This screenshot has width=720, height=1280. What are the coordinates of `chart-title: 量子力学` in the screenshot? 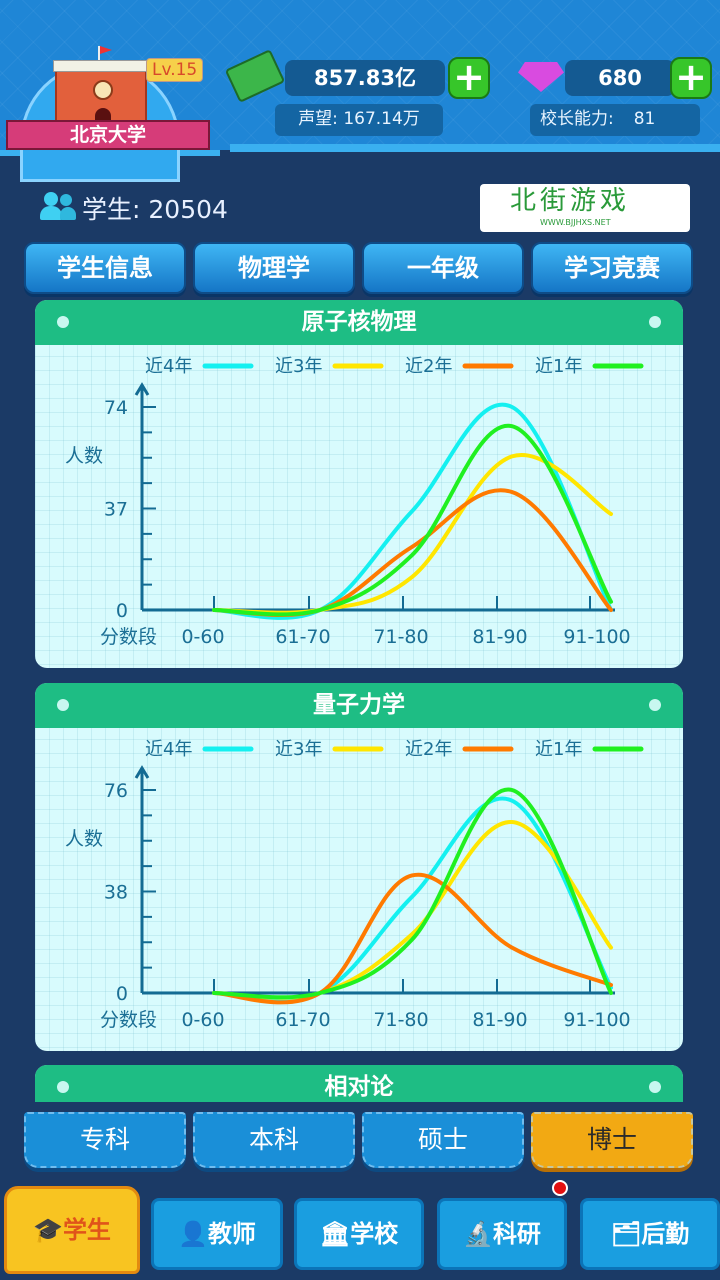 It's located at (359, 705).